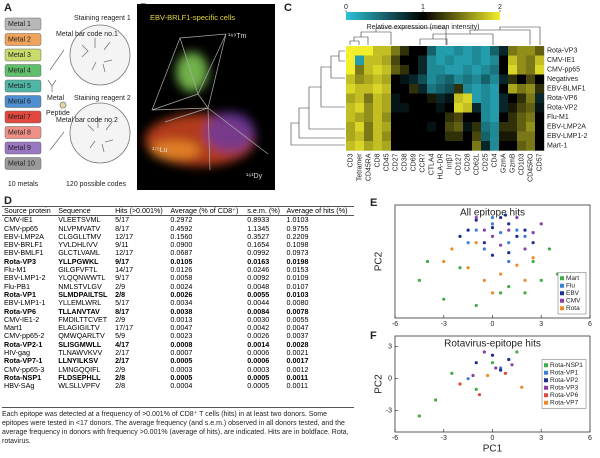 Image resolution: width=600 pixels, height=458 pixels. What do you see at coordinates (78, 361) in the screenshot?
I see `table-cell: LLNYILKSV` at bounding box center [78, 361].